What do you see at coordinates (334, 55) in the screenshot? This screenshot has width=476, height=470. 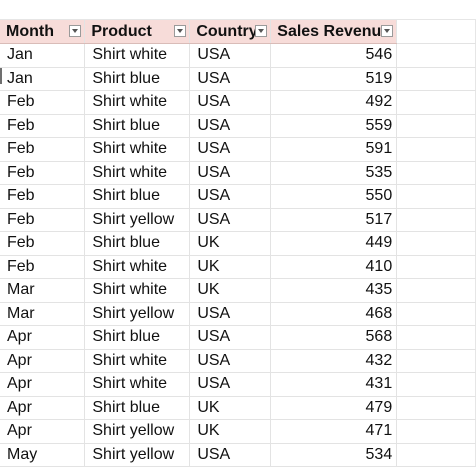 I see `sales-revenue-cell: 546` at bounding box center [334, 55].